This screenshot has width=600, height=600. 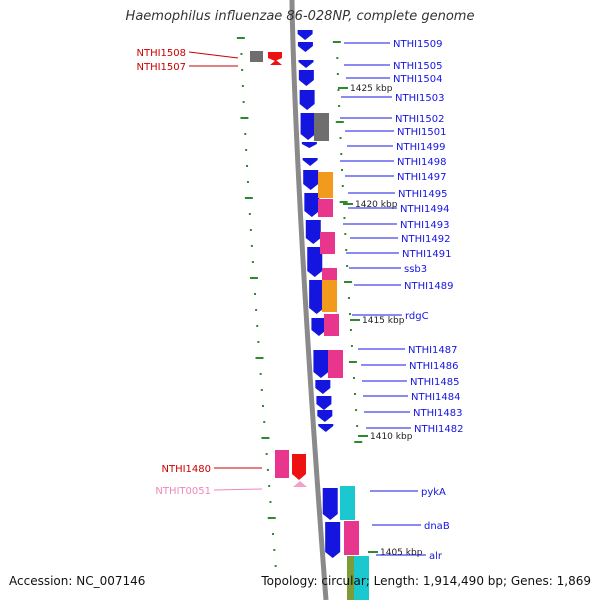 What do you see at coordinates (418, 44) in the screenshot?
I see `gene-label-NTHI1509: NTHI1509` at bounding box center [418, 44].